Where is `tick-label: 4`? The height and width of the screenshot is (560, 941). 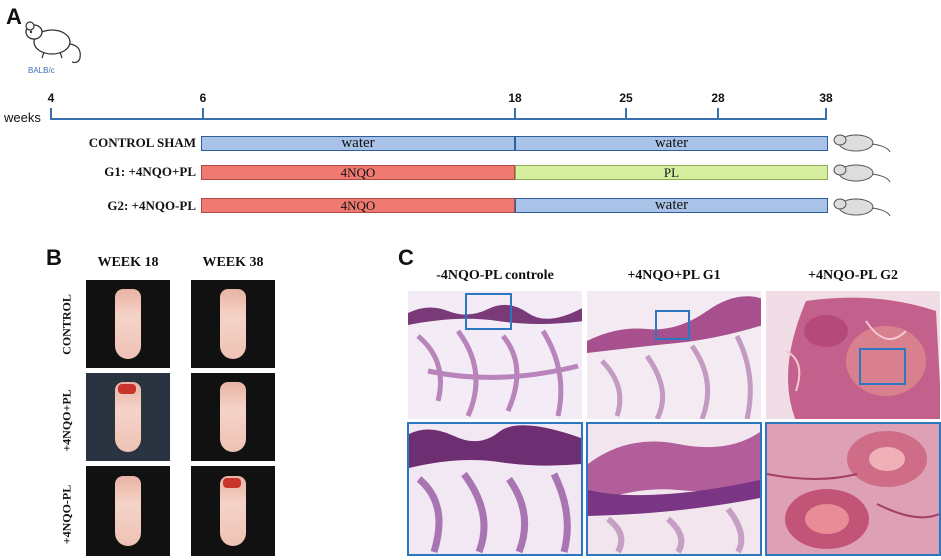 tick-label: 4 is located at coordinates (51, 98).